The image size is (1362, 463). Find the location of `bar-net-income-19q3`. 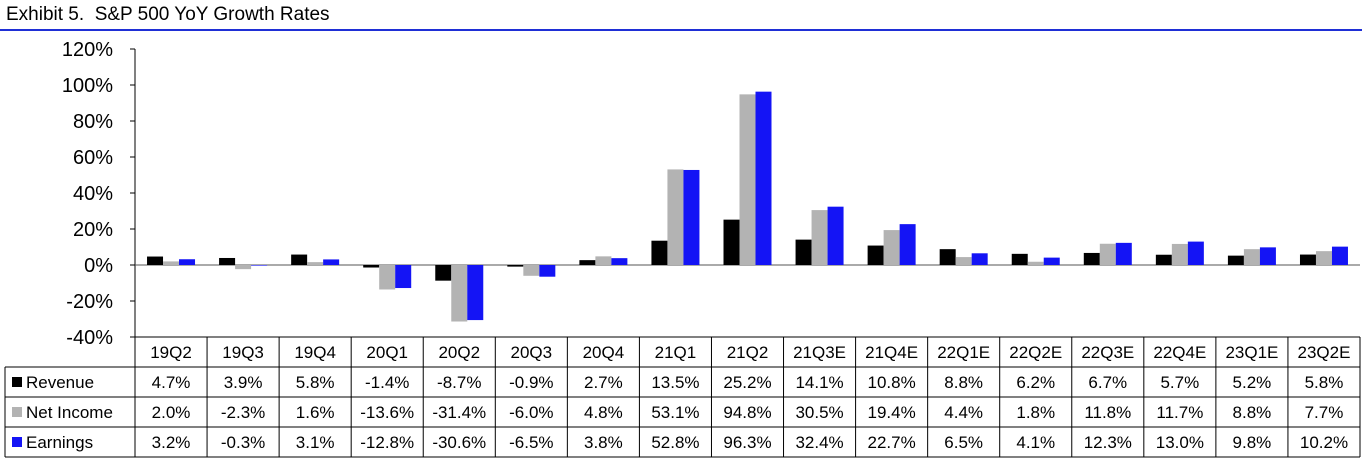

bar-net-income-19q3 is located at coordinates (243, 267).